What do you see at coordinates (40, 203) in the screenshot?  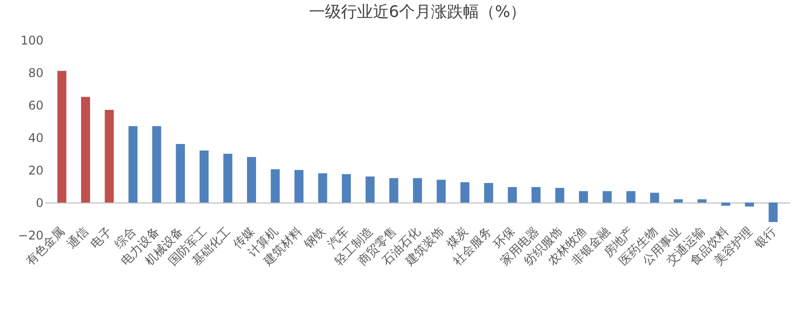 I see `y-tick-label: 0` at bounding box center [40, 203].